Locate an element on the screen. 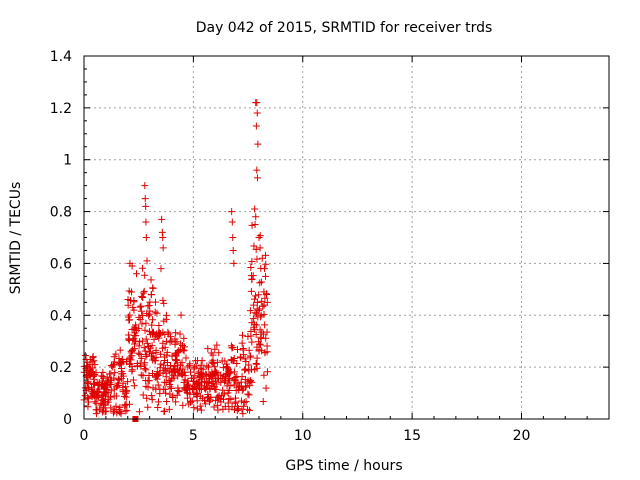  x-tick-label: 15 is located at coordinates (412, 436).